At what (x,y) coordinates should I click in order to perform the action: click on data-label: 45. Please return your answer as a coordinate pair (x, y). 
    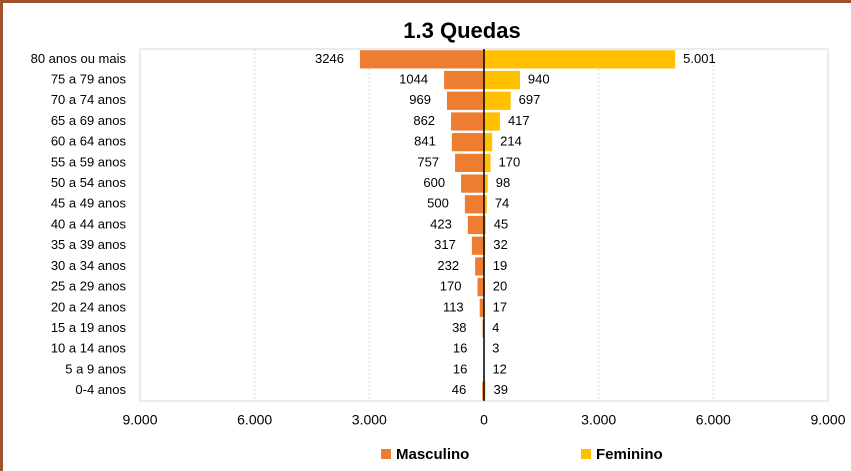
    Looking at the image, I should click on (501, 223).